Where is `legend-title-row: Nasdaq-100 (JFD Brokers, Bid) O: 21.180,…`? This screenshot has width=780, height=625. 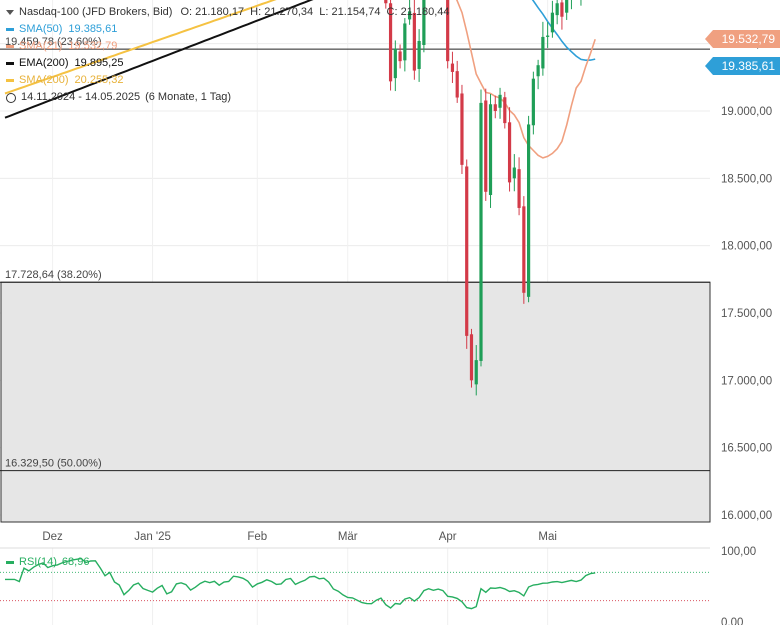
legend-title-row: Nasdaq-100 (JFD Brokers, Bid) O: 21.180,… is located at coordinates (228, 12).